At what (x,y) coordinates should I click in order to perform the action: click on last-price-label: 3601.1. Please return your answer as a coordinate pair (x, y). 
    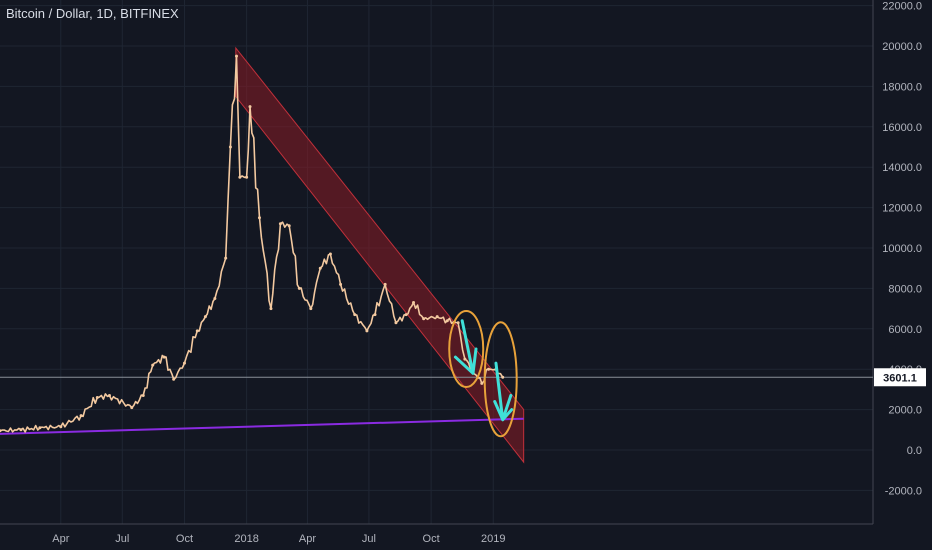
    Looking at the image, I should click on (900, 378).